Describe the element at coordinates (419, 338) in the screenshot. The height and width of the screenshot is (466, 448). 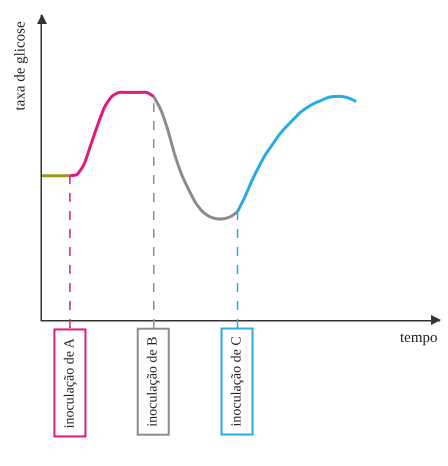
I see `x-axis-title: tempo` at that location.